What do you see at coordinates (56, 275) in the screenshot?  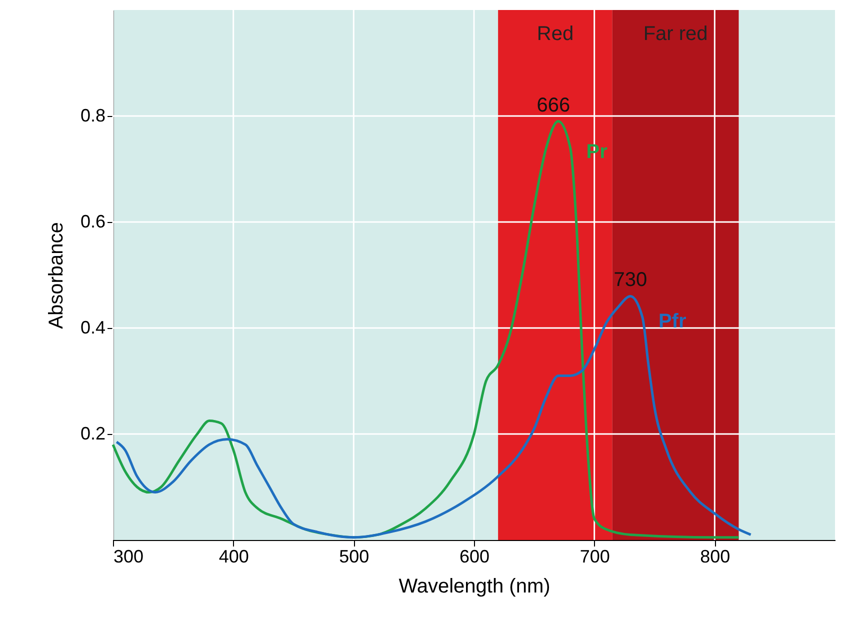 I see `y-axis-title: Absorbance` at bounding box center [56, 275].